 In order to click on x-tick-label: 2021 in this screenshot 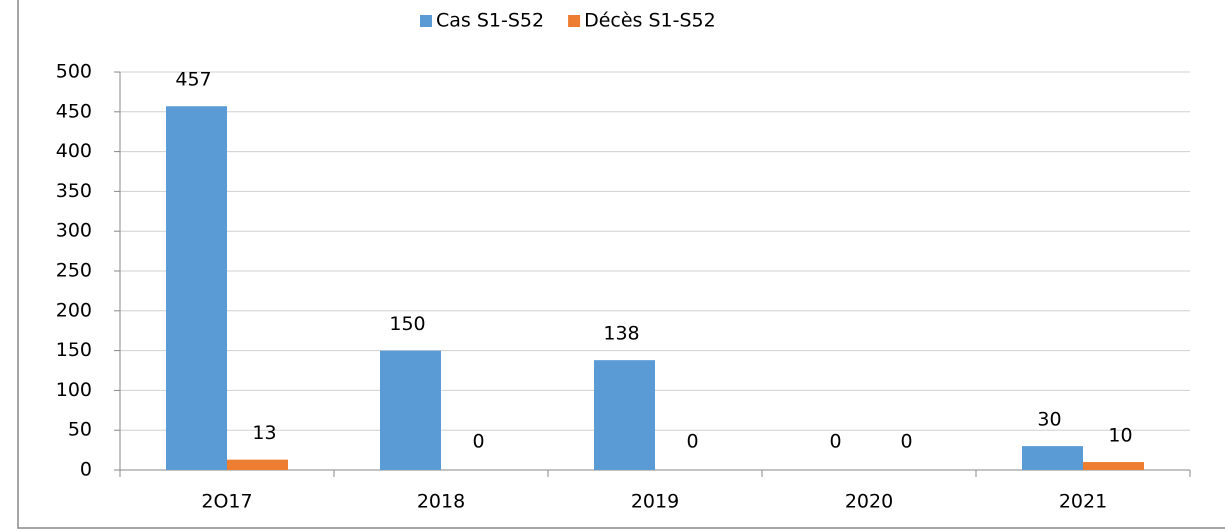, I will do `click(1083, 502)`.